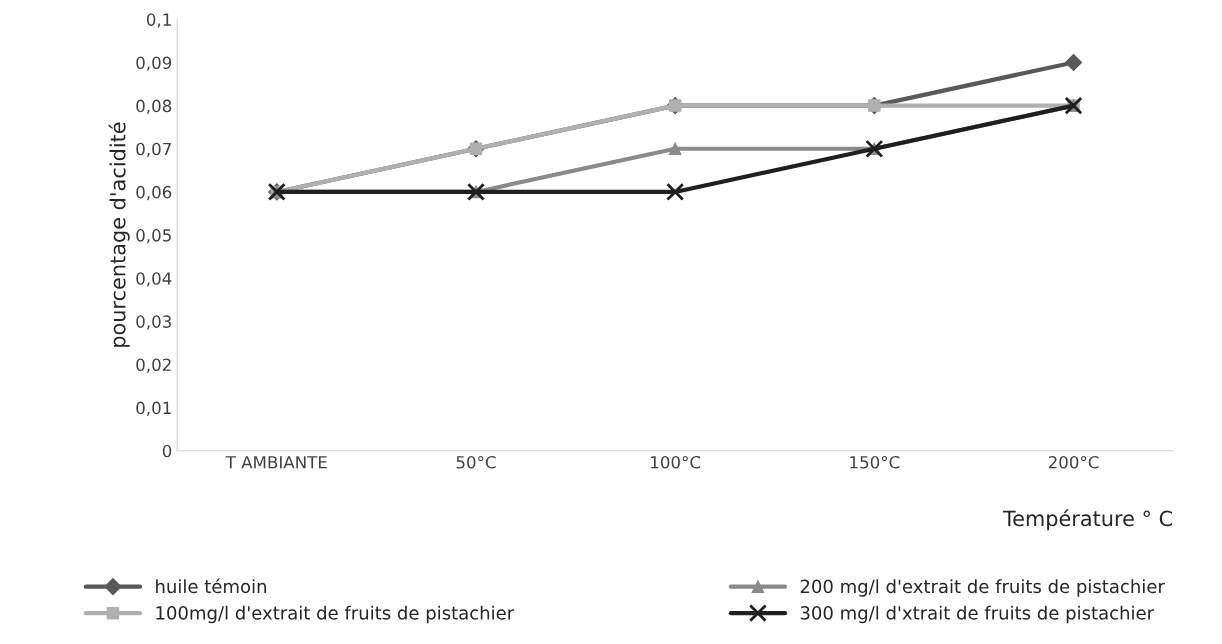 Image resolution: width=1222 pixels, height=644 pixels. I want to click on x-axis-title: Température ° C, so click(1087, 520).